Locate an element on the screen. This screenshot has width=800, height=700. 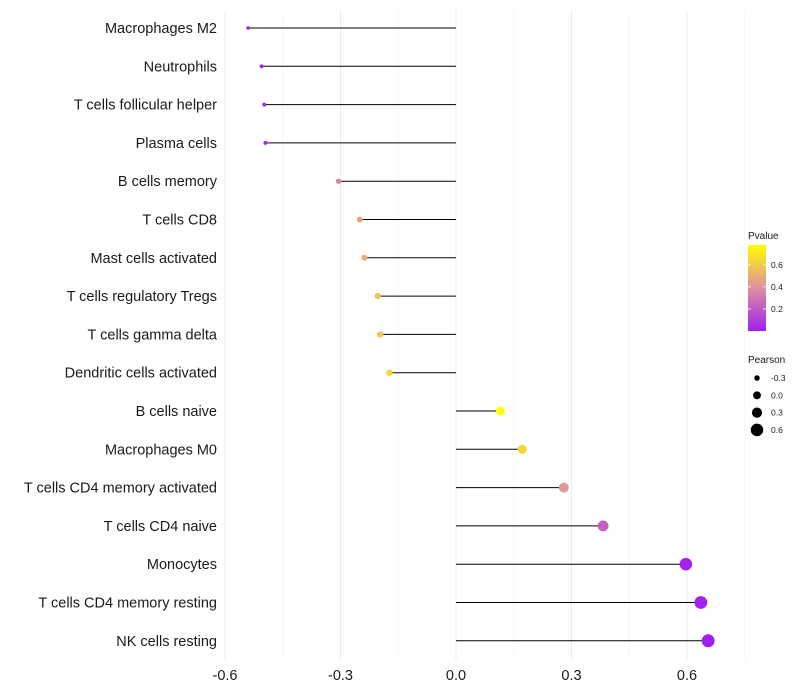
pvalue-legend: Pvalue 0.2 0.4 0.6 is located at coordinates (765, 281).